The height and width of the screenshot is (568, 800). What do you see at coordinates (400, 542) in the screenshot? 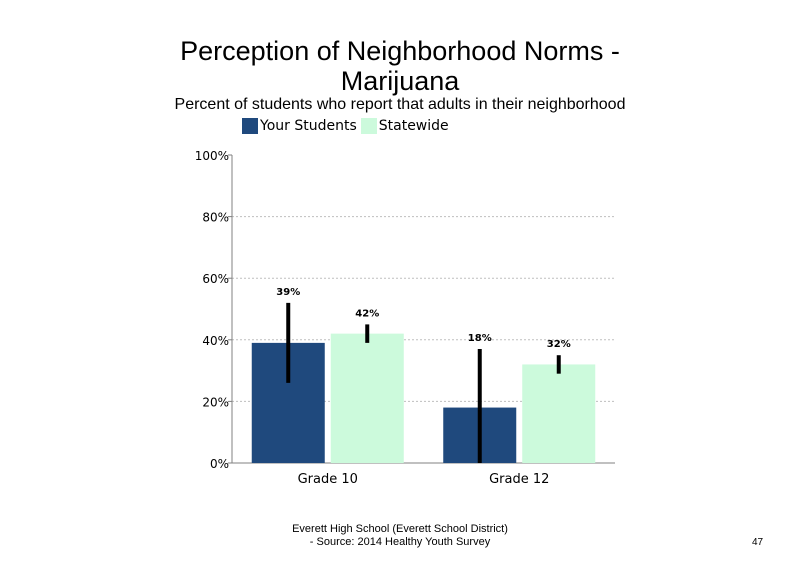
I see `footer-survey-source: - Source: 2014 Healthy Youth Survey` at bounding box center [400, 542].